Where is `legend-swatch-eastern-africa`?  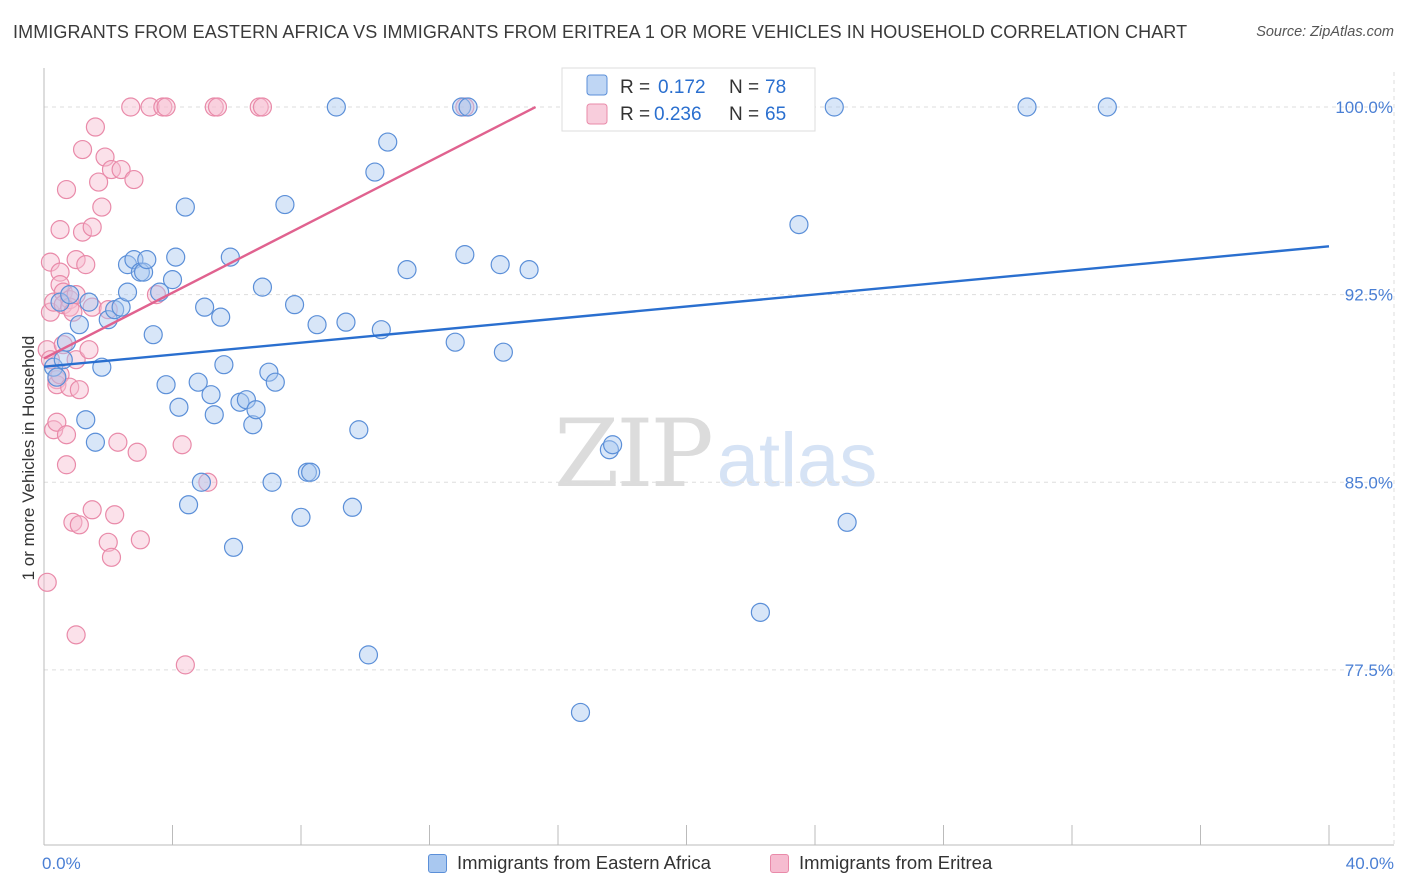
legend-swatch-eastern-africa is located at coordinates (437, 863).